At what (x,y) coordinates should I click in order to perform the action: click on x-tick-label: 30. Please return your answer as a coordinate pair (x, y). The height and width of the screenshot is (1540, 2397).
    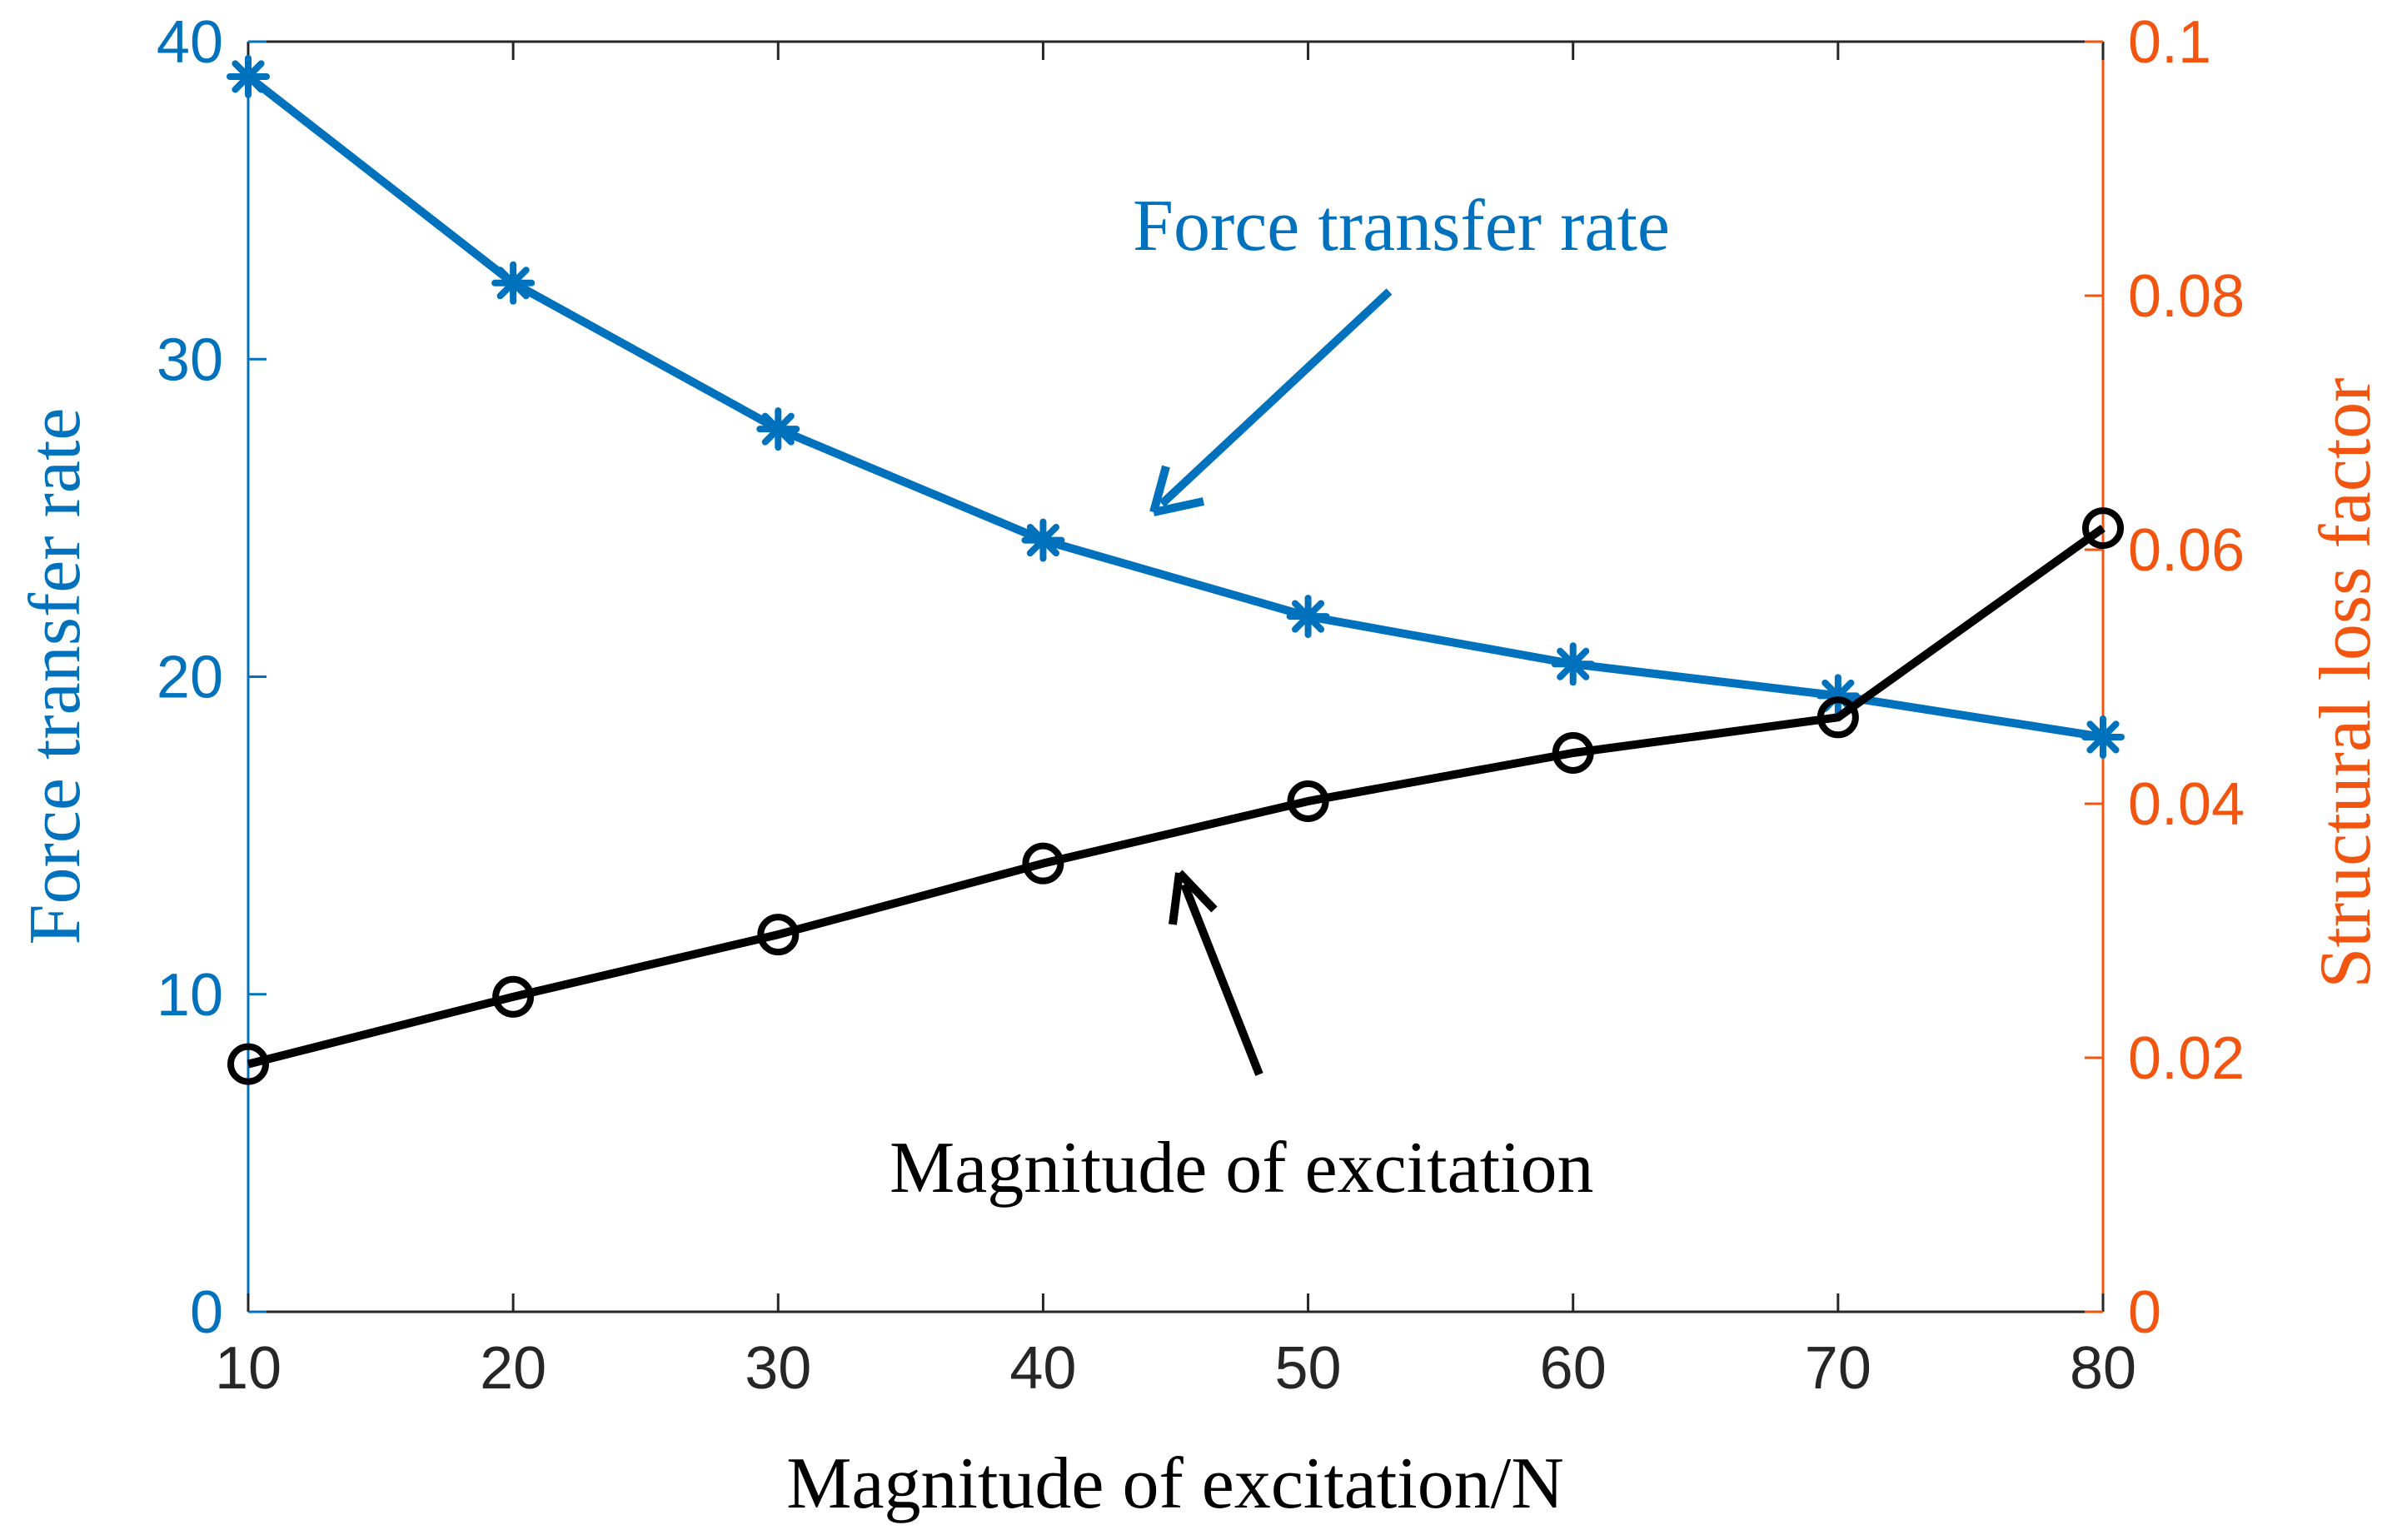
    Looking at the image, I should click on (778, 1368).